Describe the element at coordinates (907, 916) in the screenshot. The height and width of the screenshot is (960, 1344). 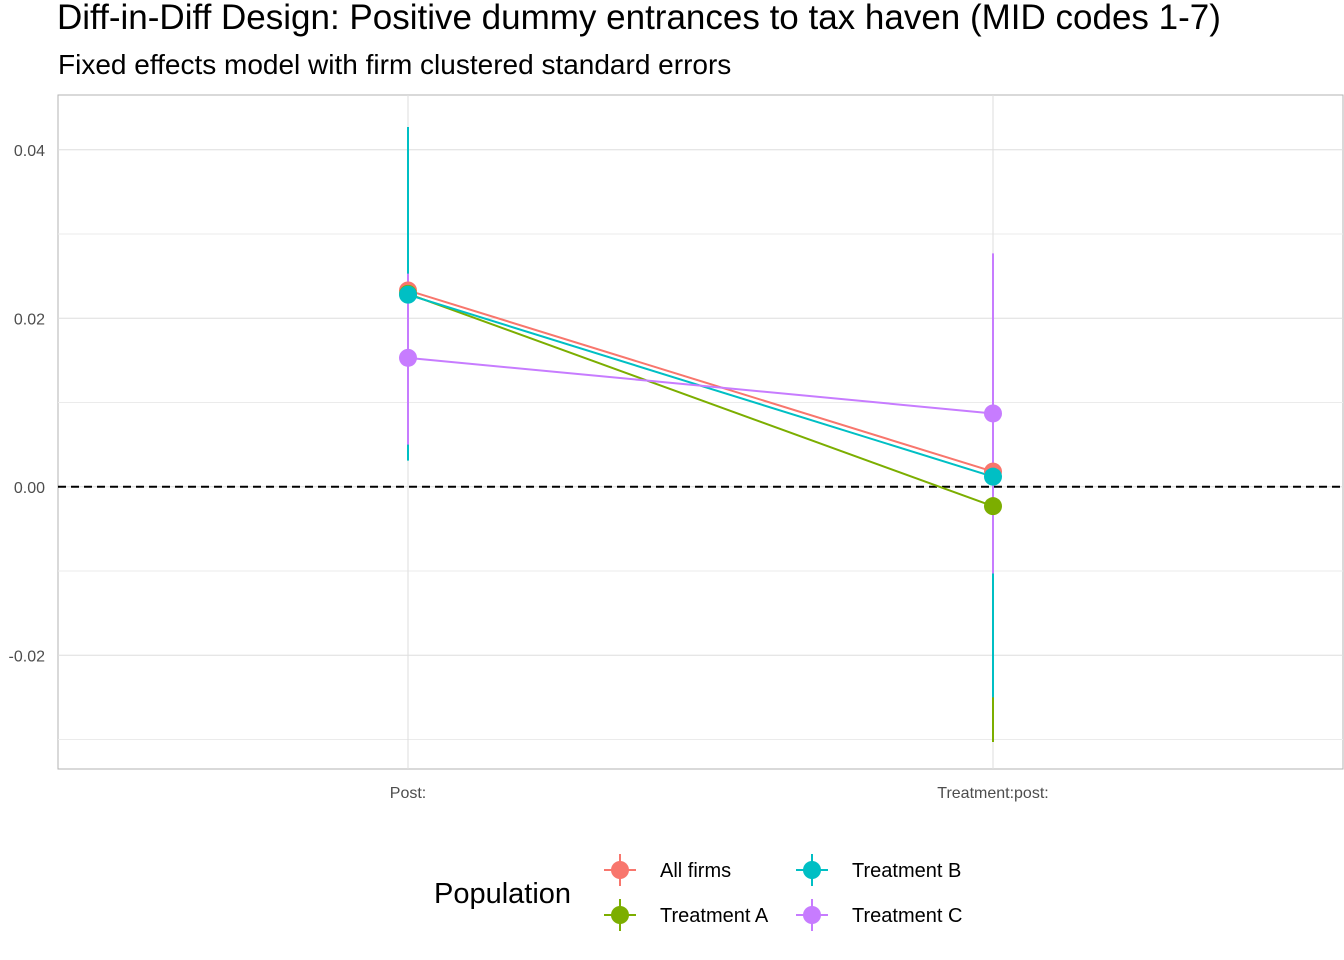
I see `legend-label-treatment-c: Treatment C` at that location.